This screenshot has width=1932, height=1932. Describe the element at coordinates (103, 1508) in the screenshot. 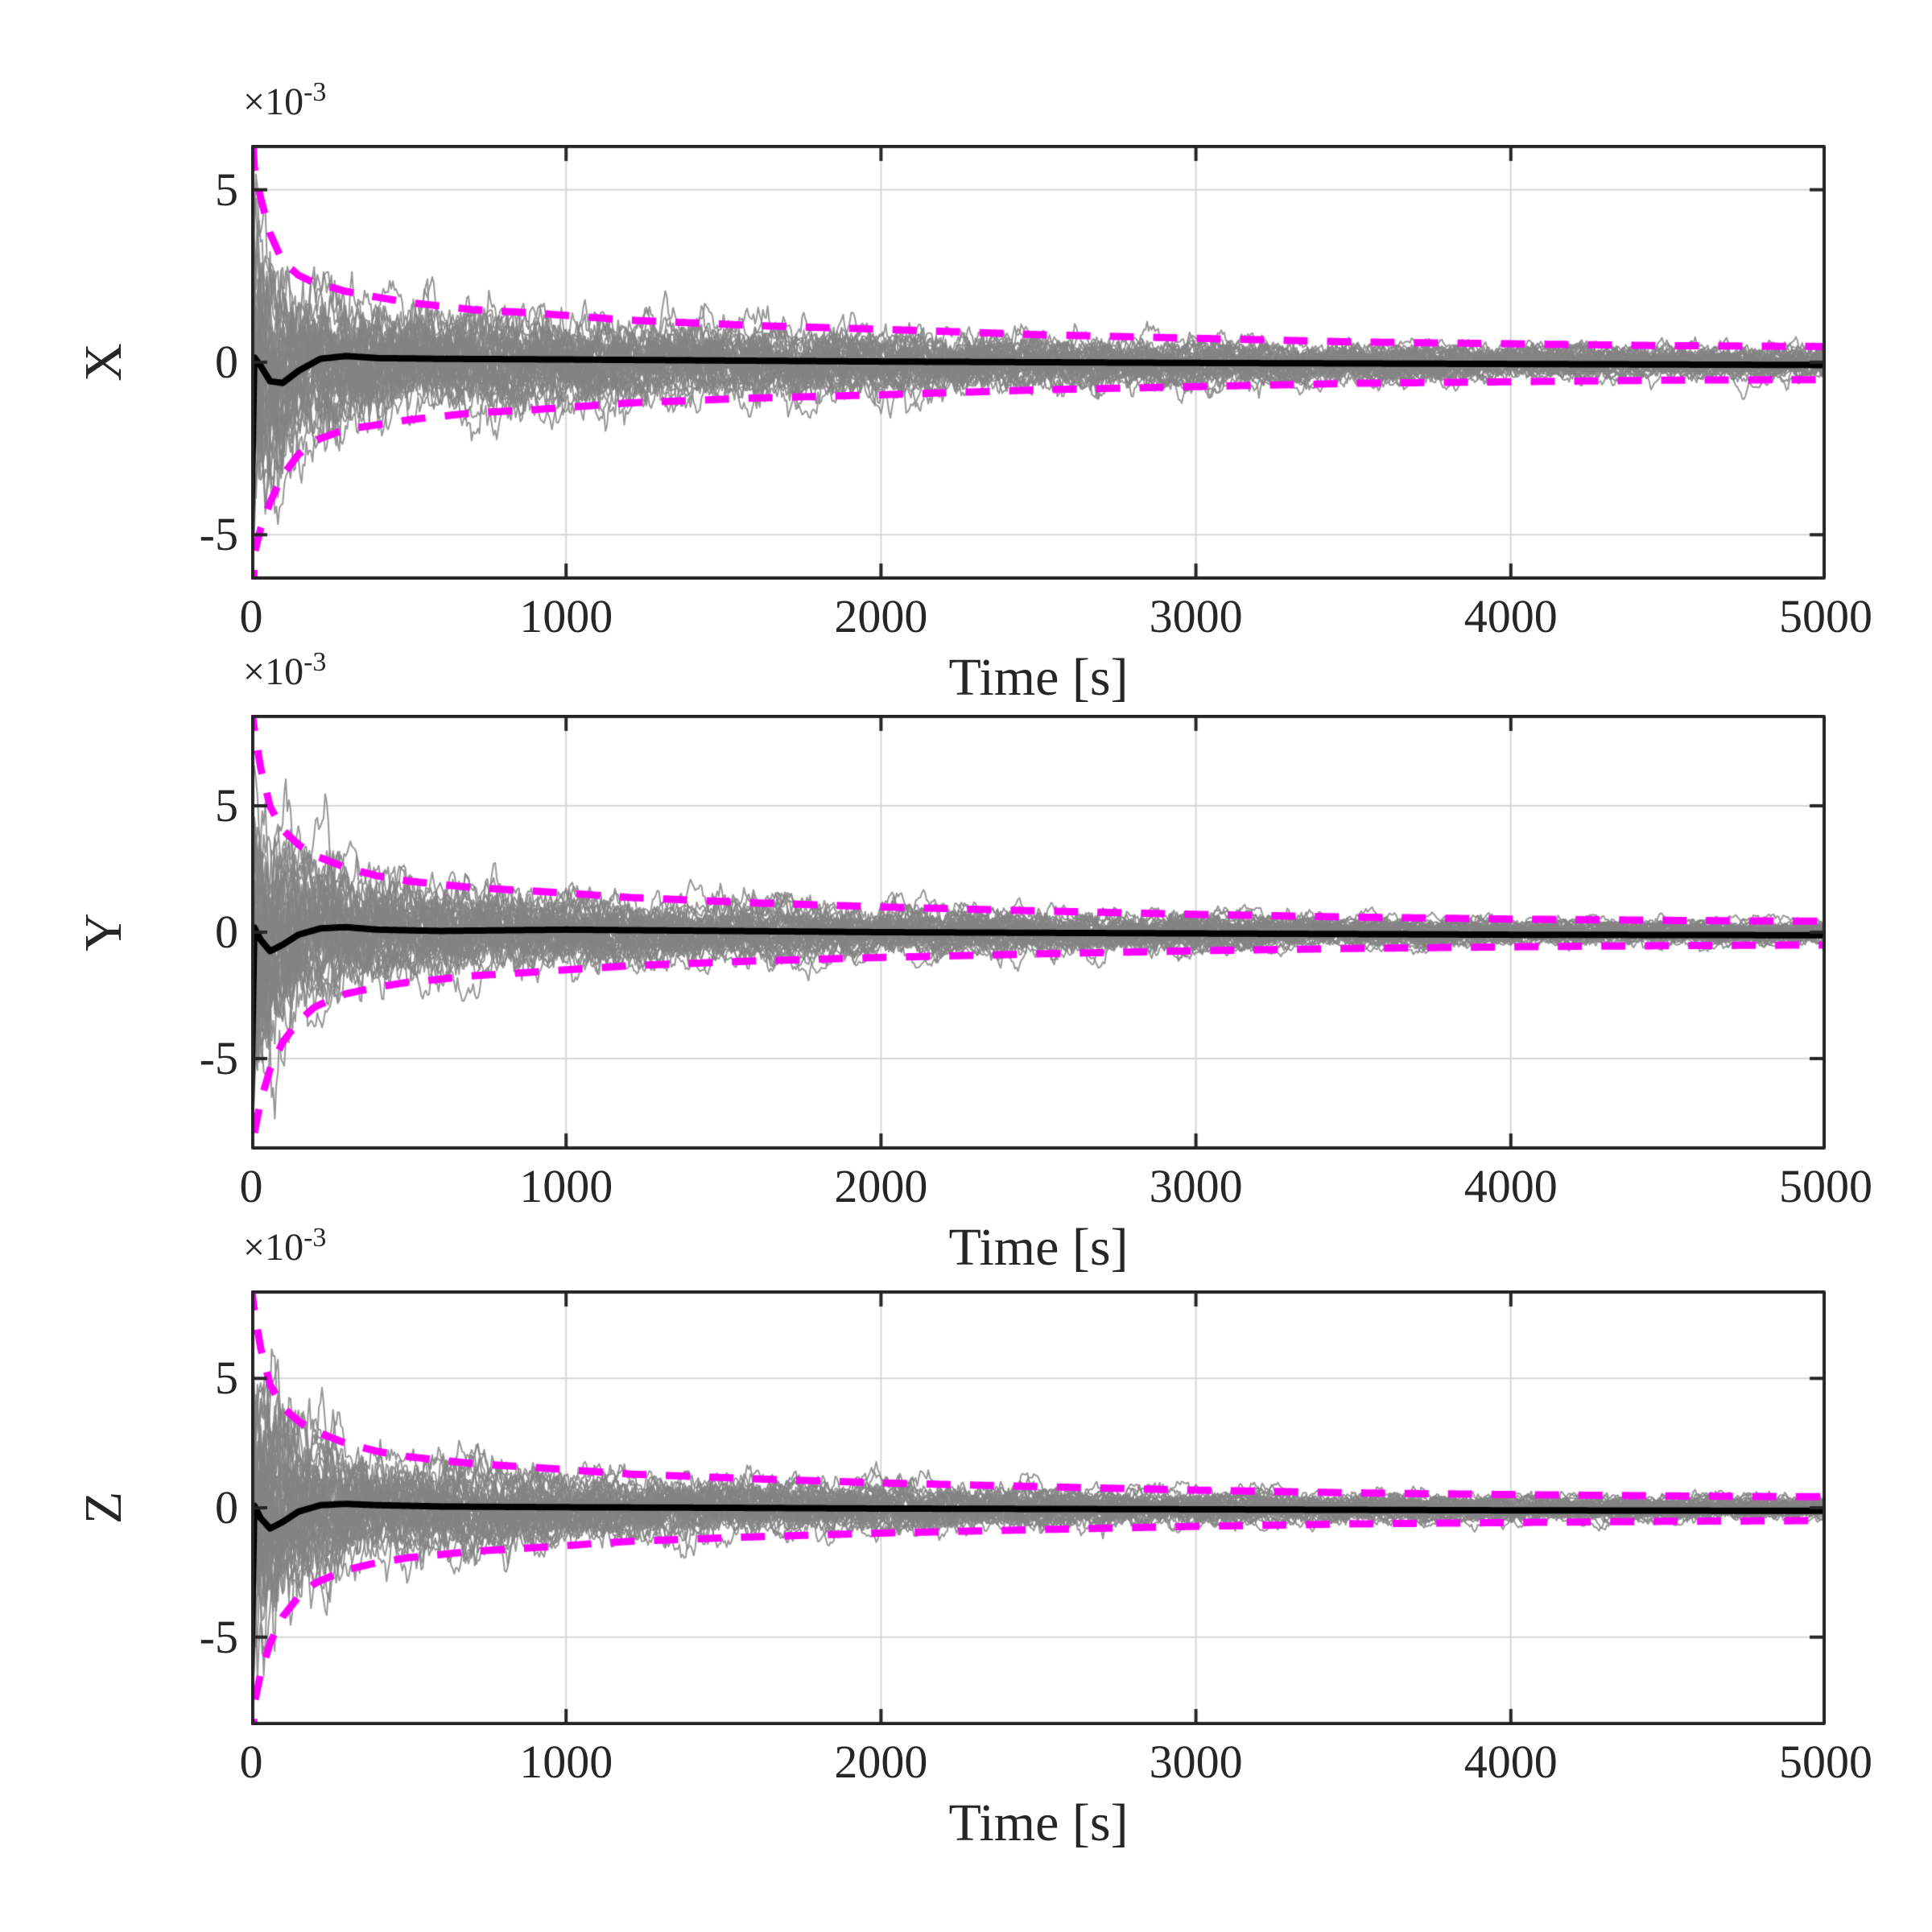

I see `y-axis-label-z: Z` at that location.